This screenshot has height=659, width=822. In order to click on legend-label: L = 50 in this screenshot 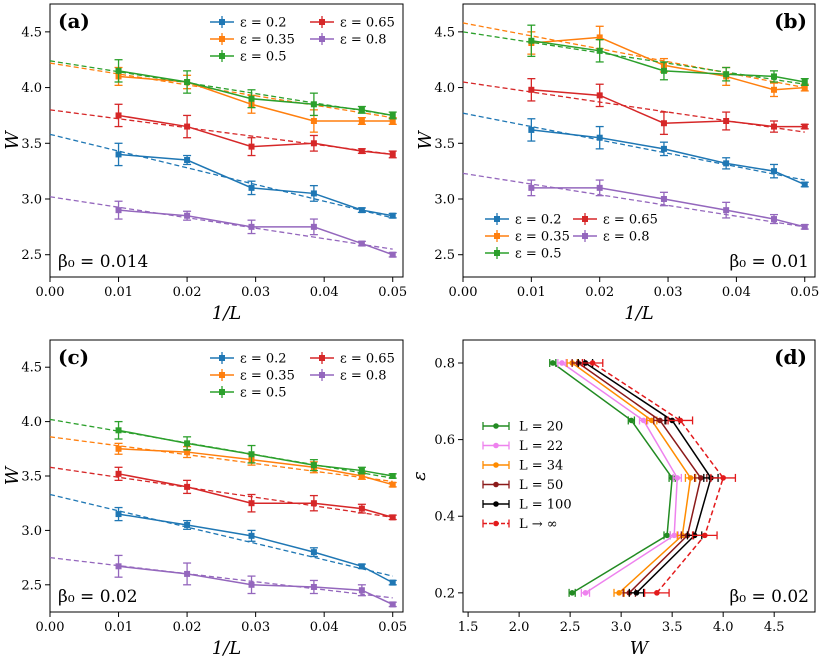, I will do `click(541, 485)`.